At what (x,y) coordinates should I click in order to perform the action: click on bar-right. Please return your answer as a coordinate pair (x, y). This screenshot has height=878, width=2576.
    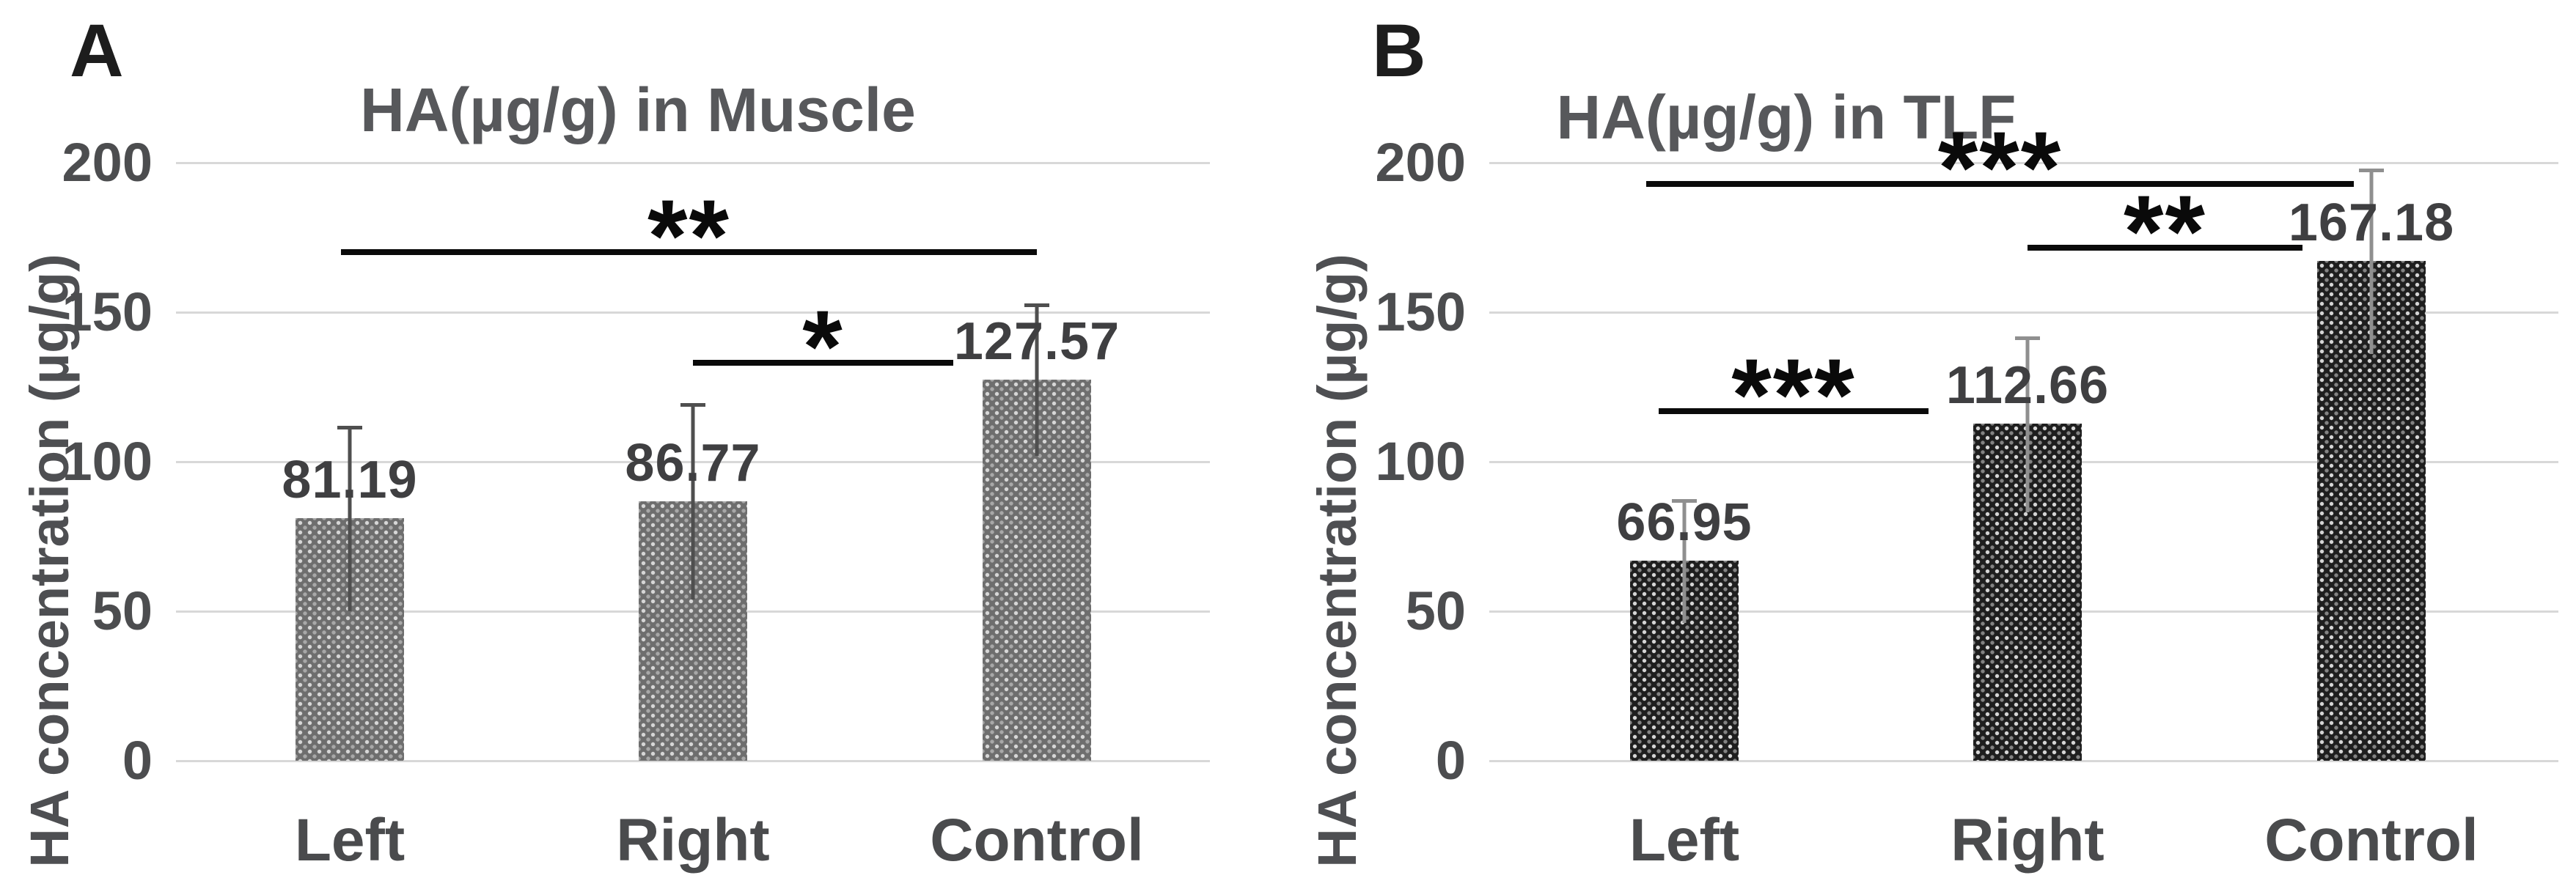
    Looking at the image, I should click on (2028, 592).